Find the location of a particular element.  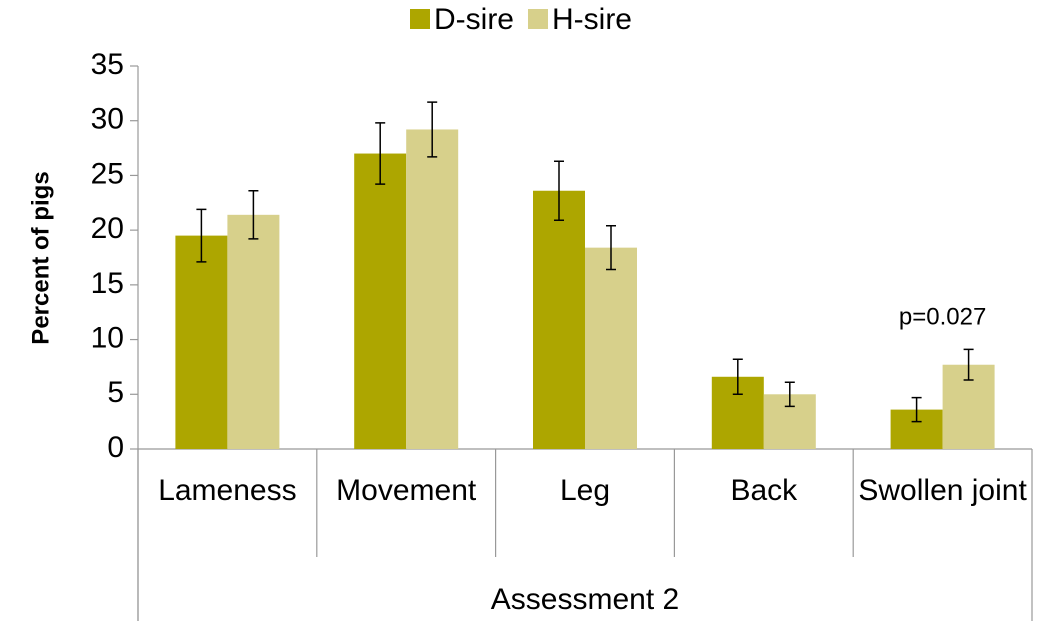

y-tick-label: 30 is located at coordinates (107, 119).